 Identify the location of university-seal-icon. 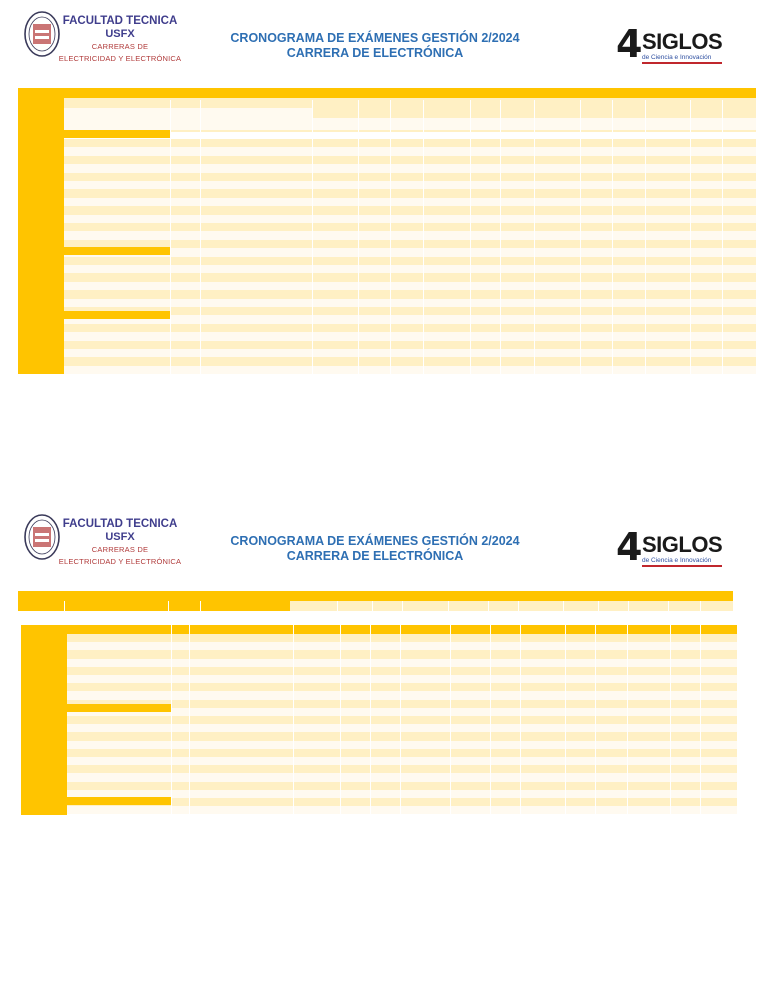
(42, 34).